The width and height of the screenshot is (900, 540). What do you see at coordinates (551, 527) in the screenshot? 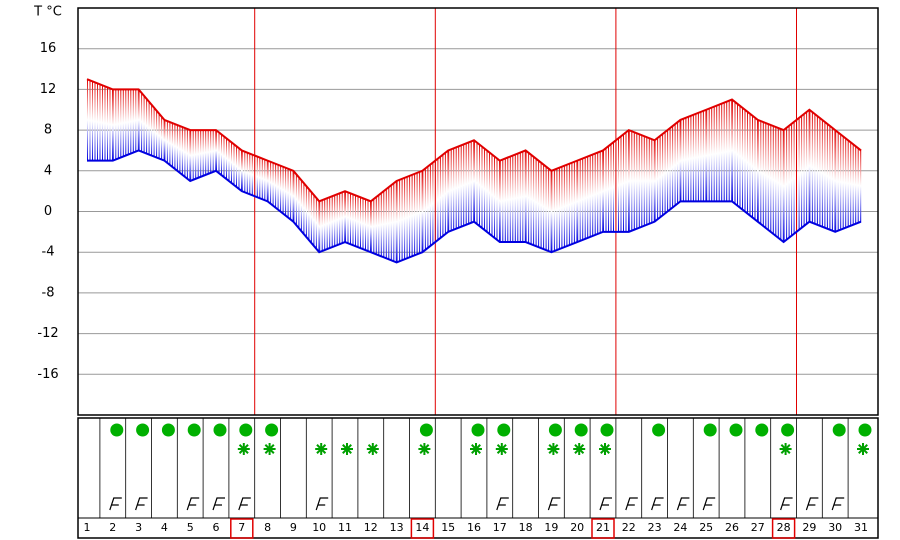
I see `x-tick-label: 19` at bounding box center [551, 527].